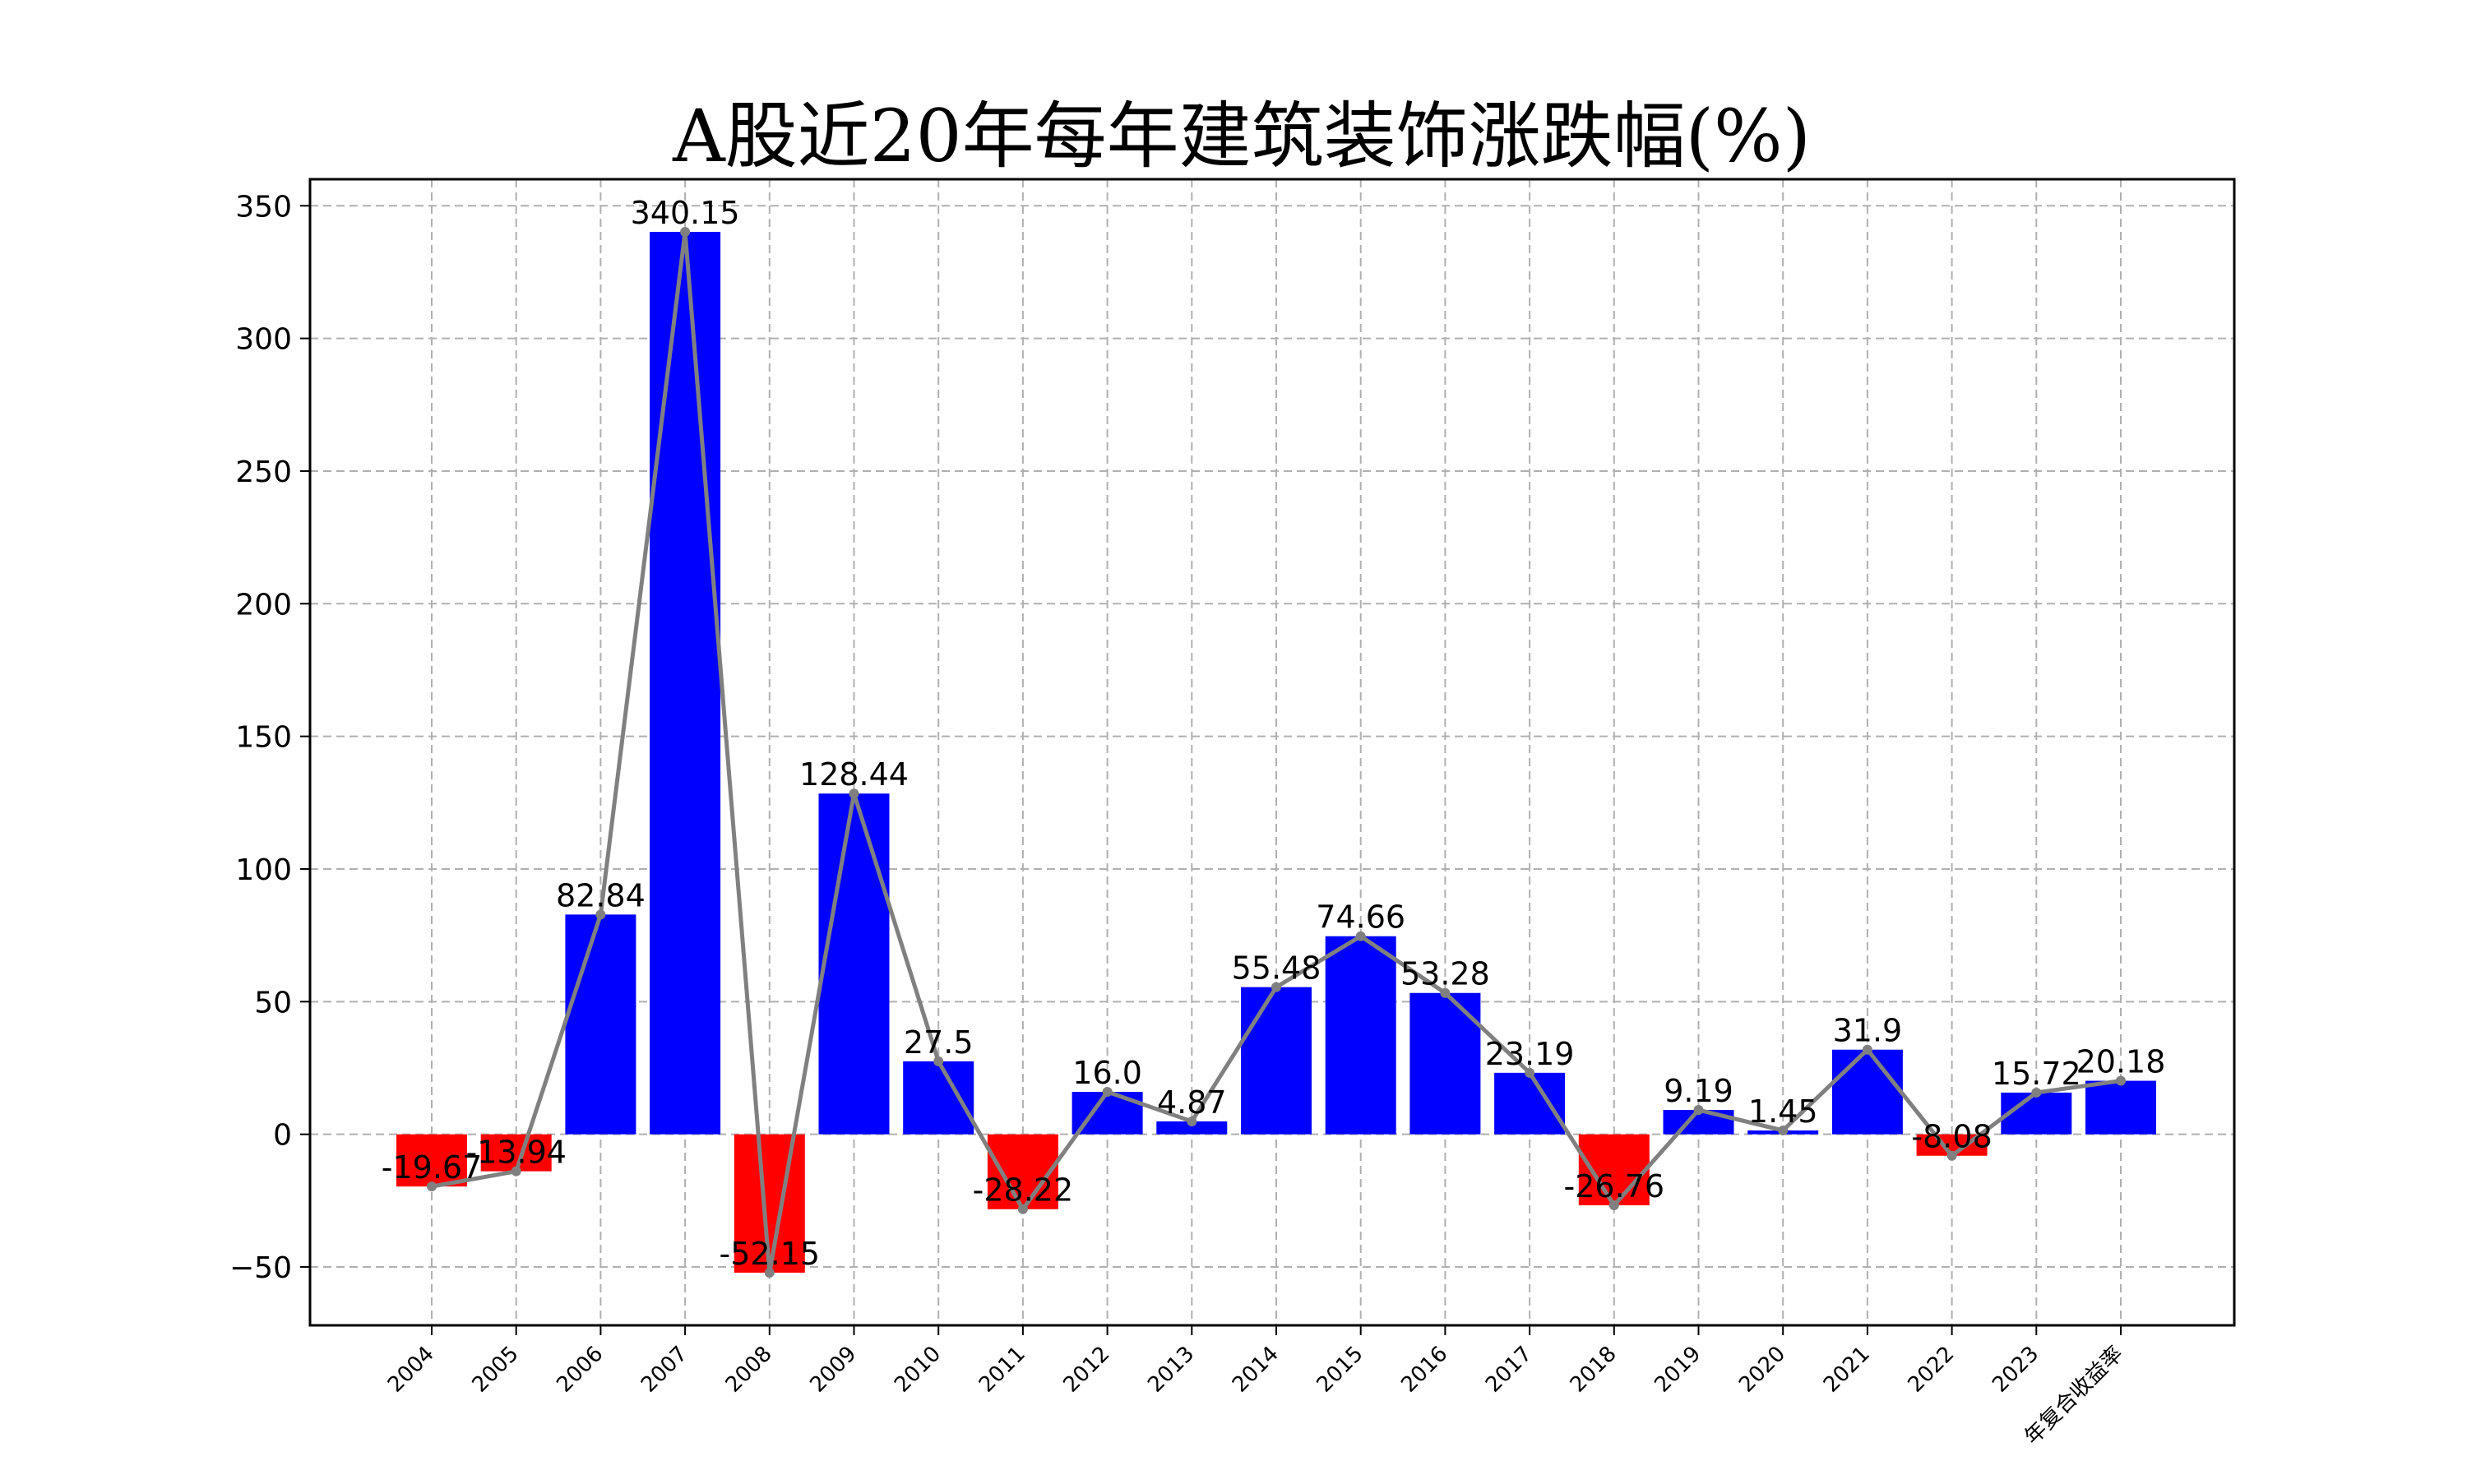 This screenshot has height=1484, width=2467. I want to click on y-tick-label: 200, so click(263, 605).